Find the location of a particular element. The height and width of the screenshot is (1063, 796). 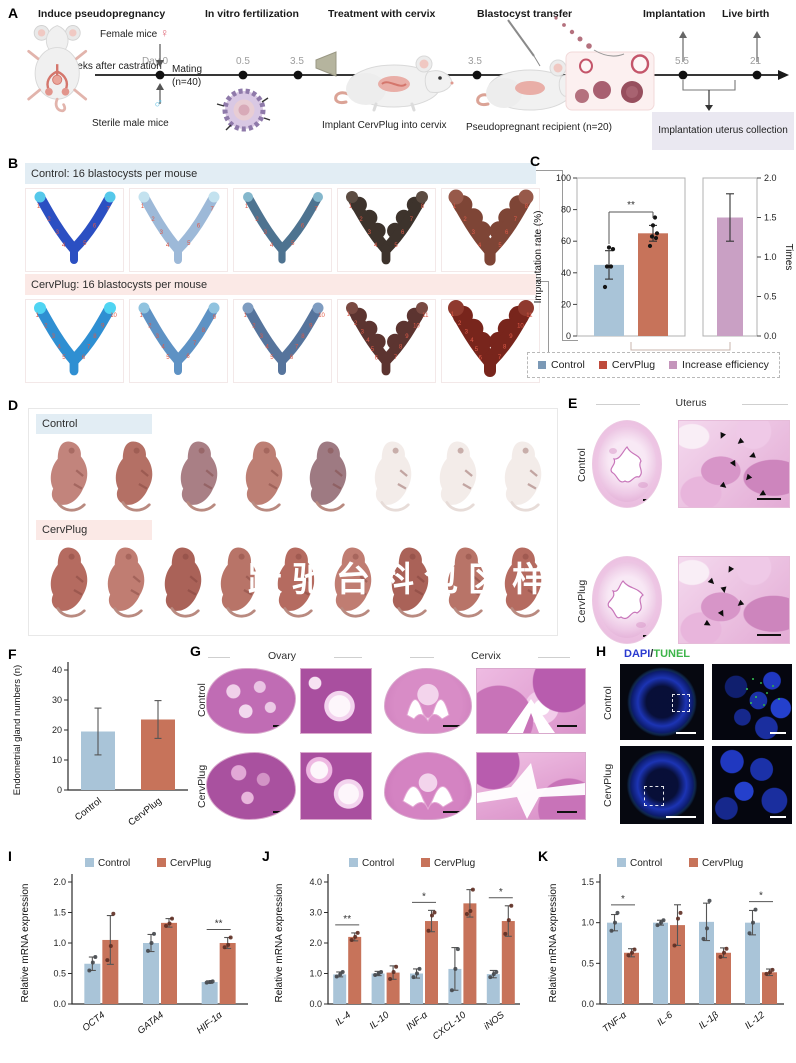

e-control-label: Control is located at coordinates (582, 465).